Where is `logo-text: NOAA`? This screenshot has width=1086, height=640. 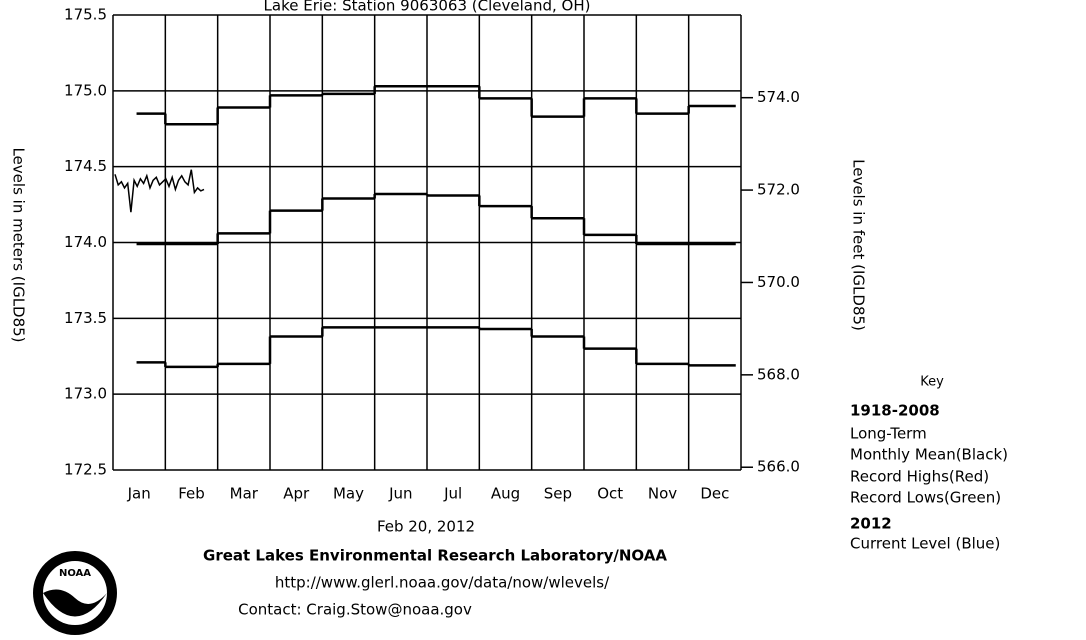 logo-text: NOAA is located at coordinates (75, 573).